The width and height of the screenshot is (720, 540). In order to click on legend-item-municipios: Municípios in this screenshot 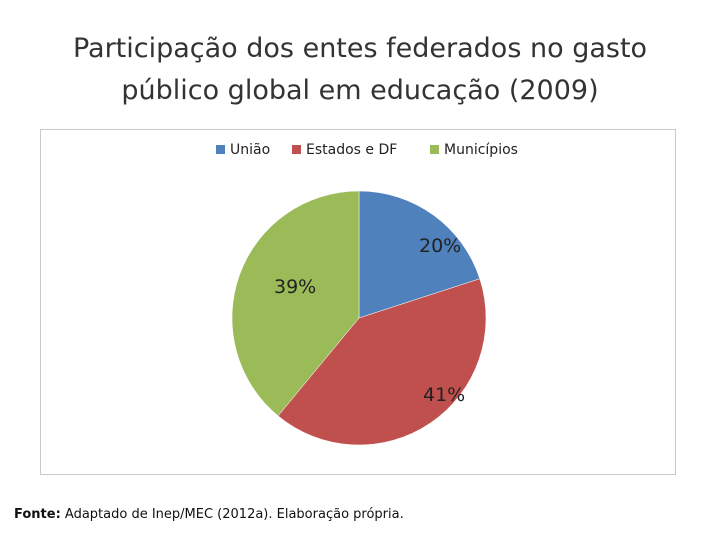, I will do `click(474, 150)`.